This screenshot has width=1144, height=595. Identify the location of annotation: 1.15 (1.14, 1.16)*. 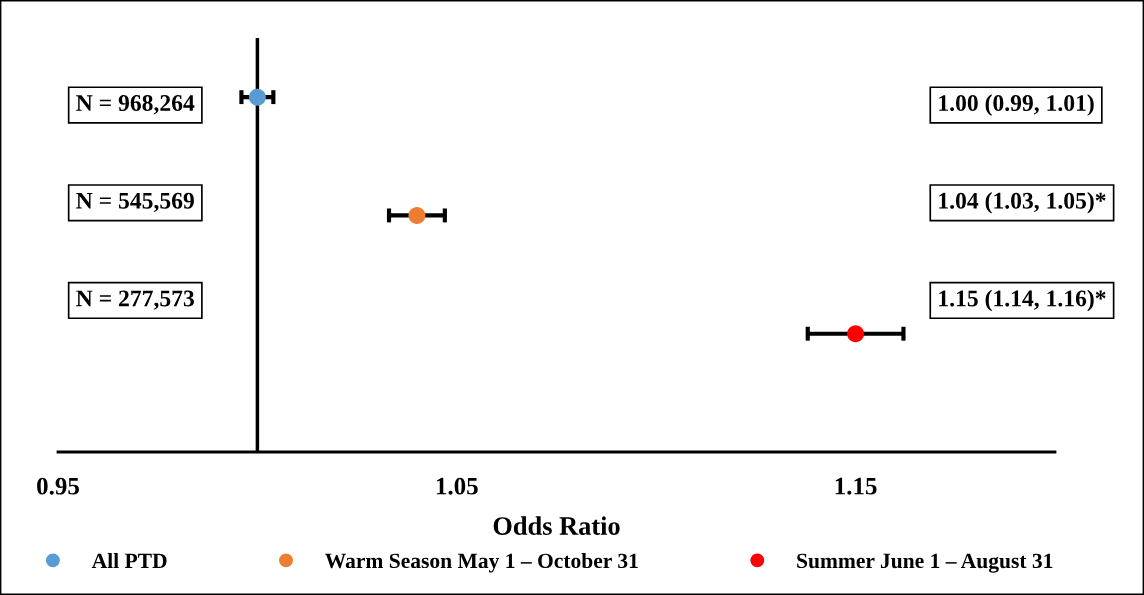
(1022, 300).